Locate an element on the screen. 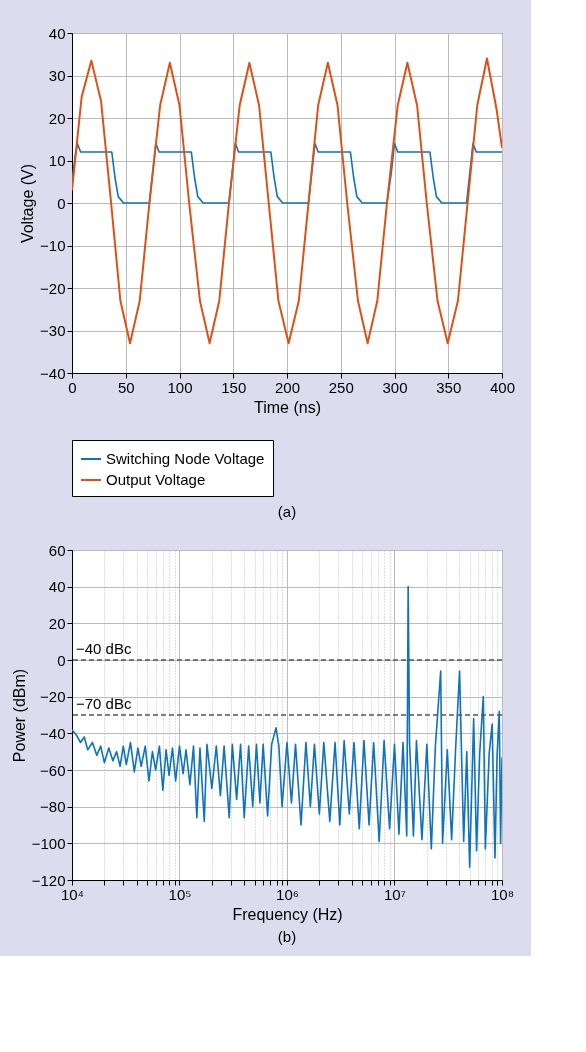  x-tick-label: 10⁵ is located at coordinates (180, 894).